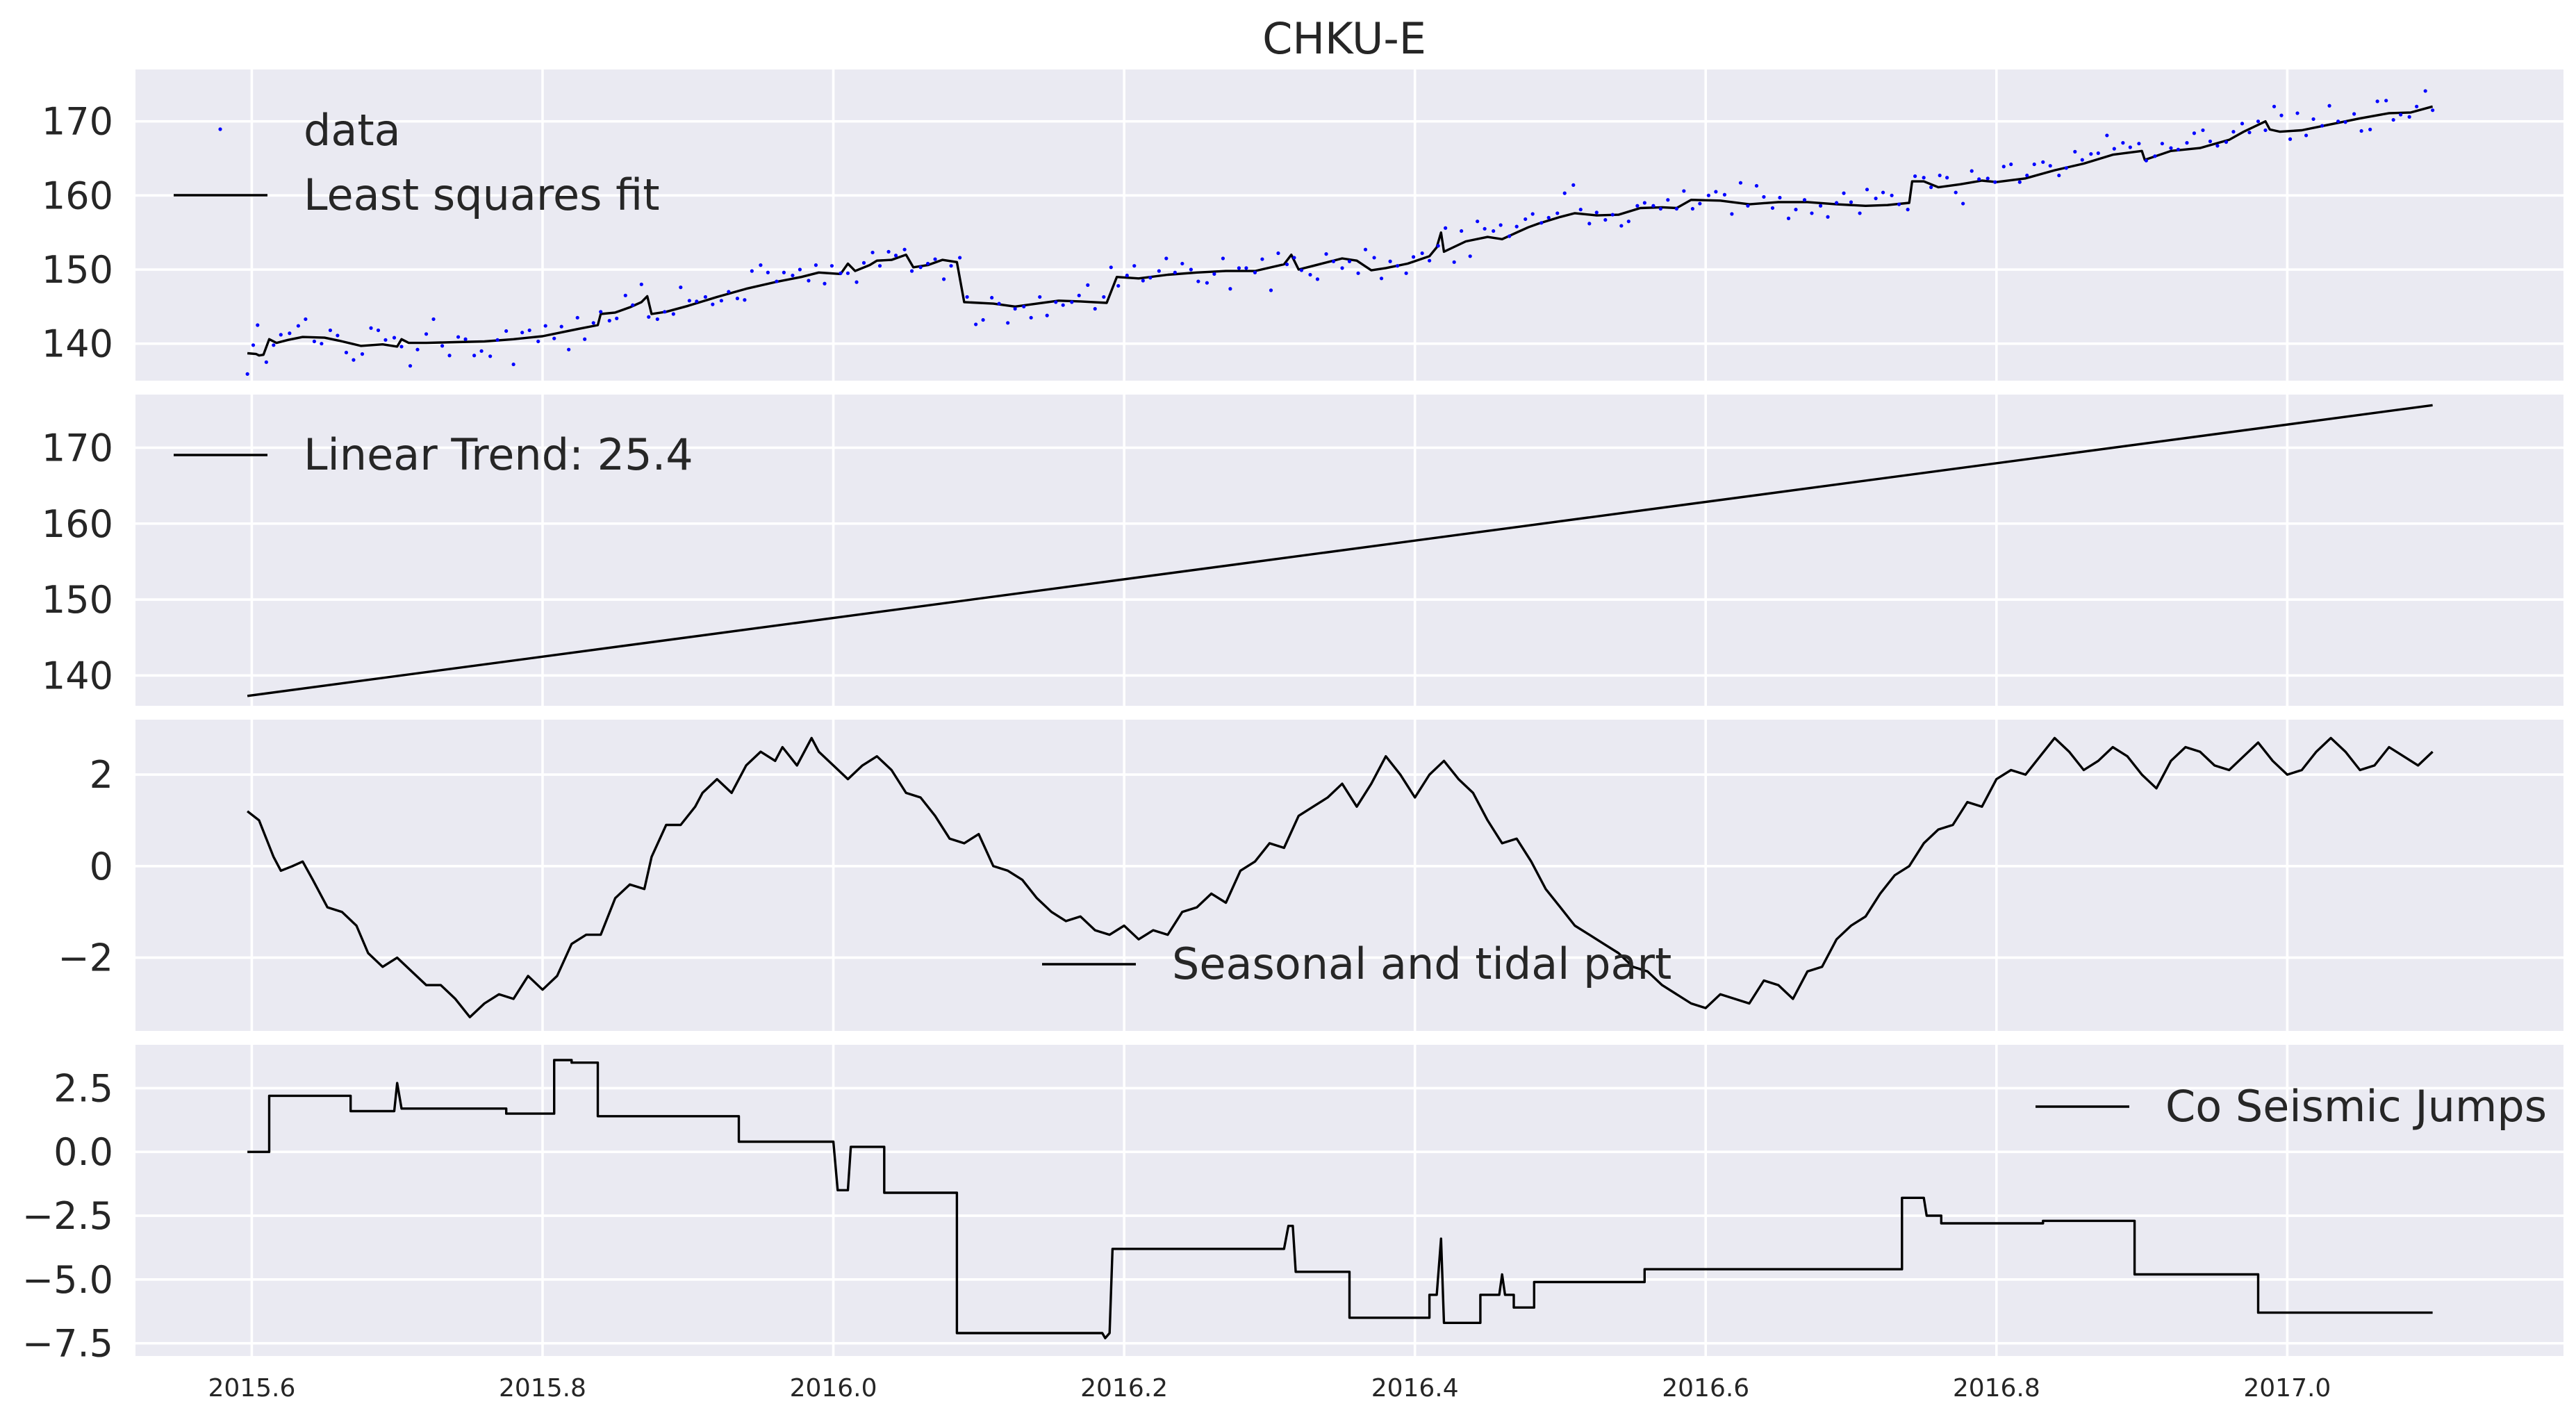  I want to click on y-tick-label: 140, so click(78, 344).